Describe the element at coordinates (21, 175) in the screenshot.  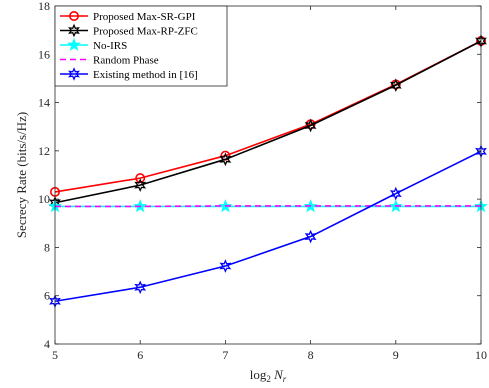
I see `y-axis-label: Secrecy Rate (bits/s/Hz)` at that location.